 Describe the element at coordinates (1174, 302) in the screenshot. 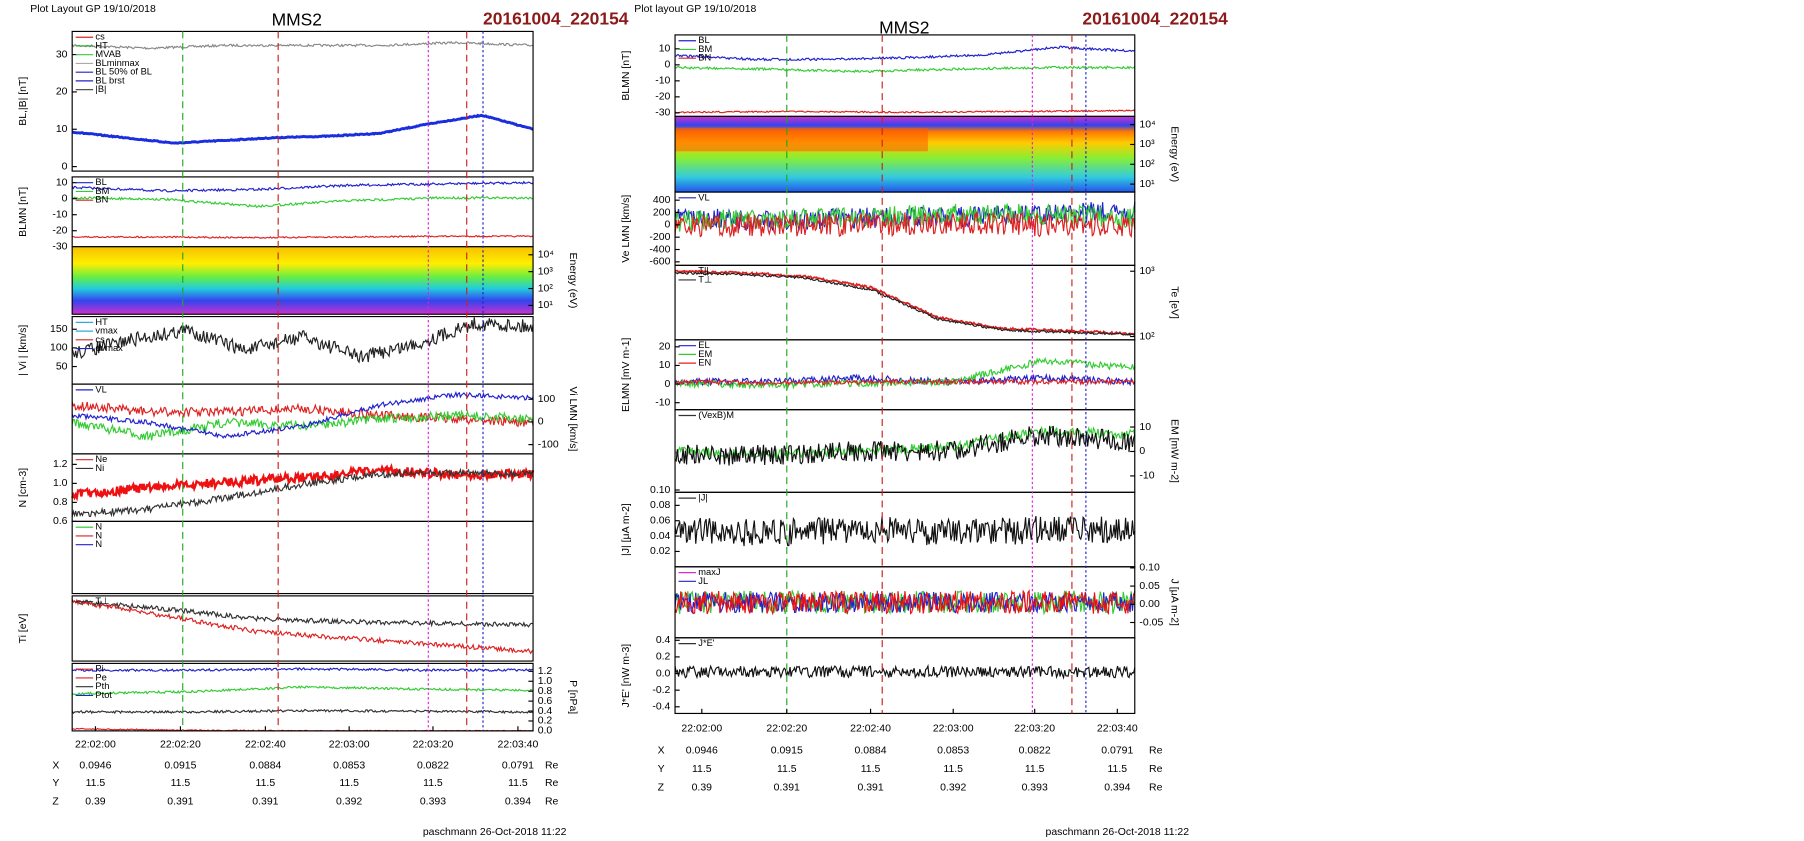

I see `y-axis-label: Te [eV]` at that location.